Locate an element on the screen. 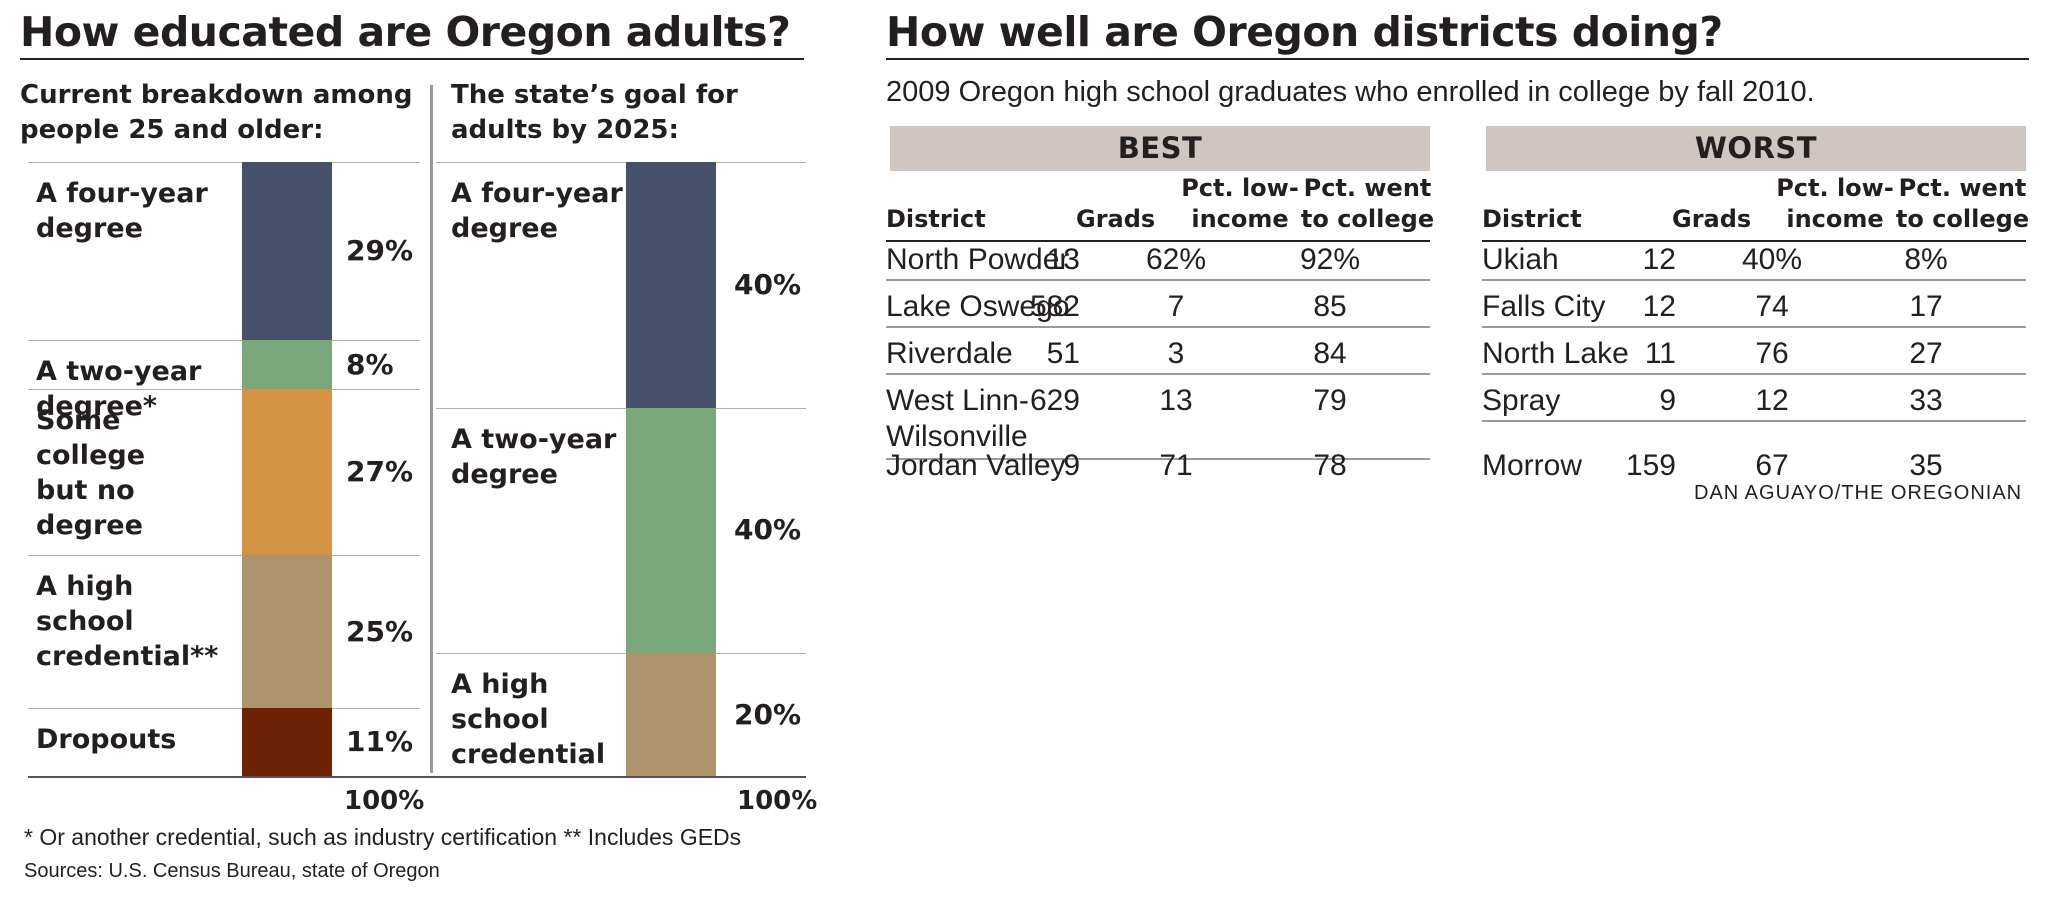  district-name-line: Lake Oswego is located at coordinates (978, 306).